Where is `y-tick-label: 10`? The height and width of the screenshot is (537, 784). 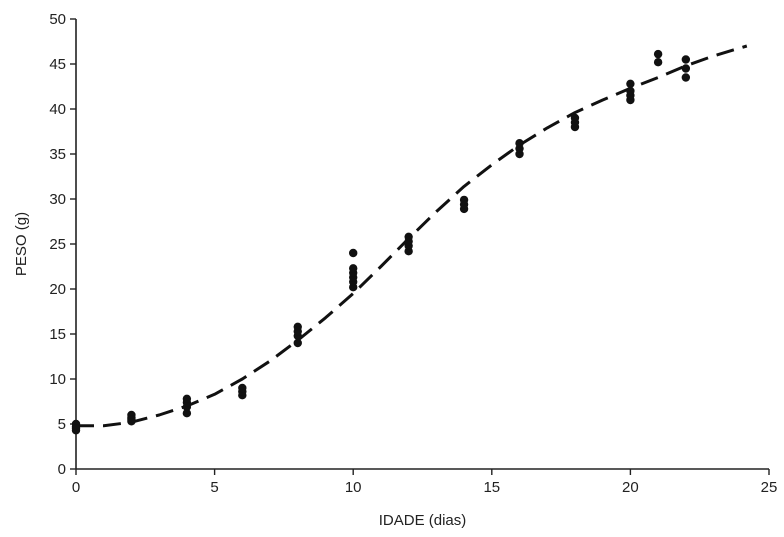
y-tick-label: 10 is located at coordinates (57, 379).